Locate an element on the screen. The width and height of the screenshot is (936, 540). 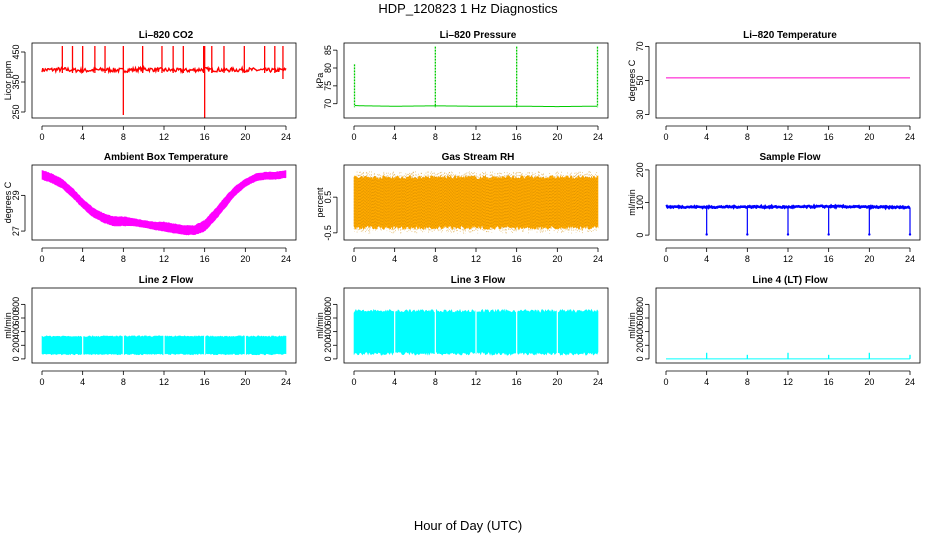
y-tick-label: 0.5 is located at coordinates (328, 197).